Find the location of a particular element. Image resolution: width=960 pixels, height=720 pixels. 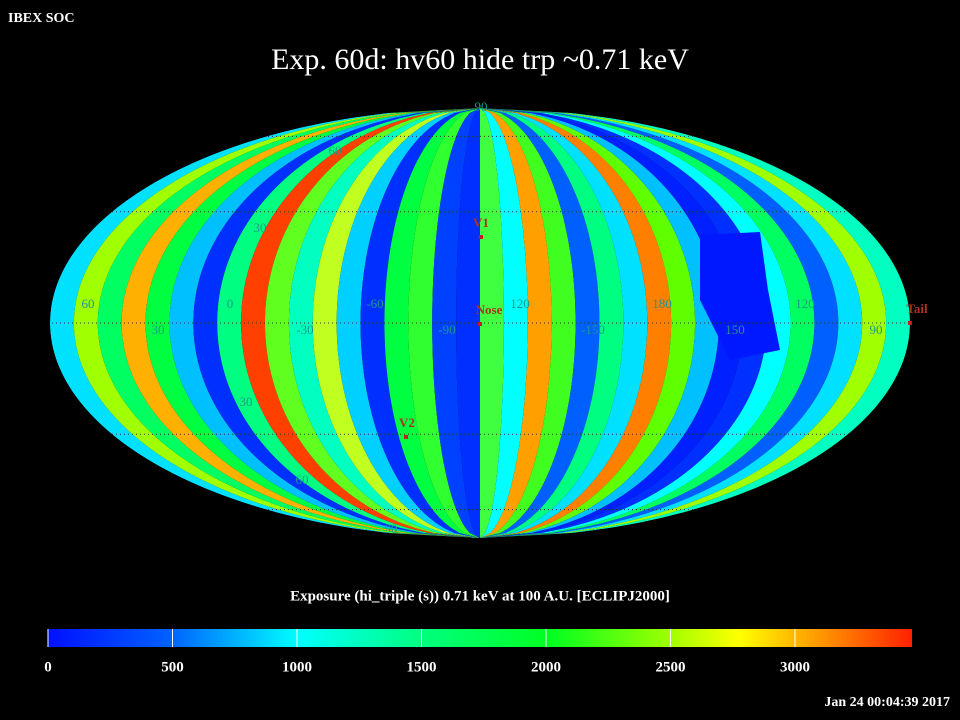

lon-label: -30 is located at coordinates (304, 329).